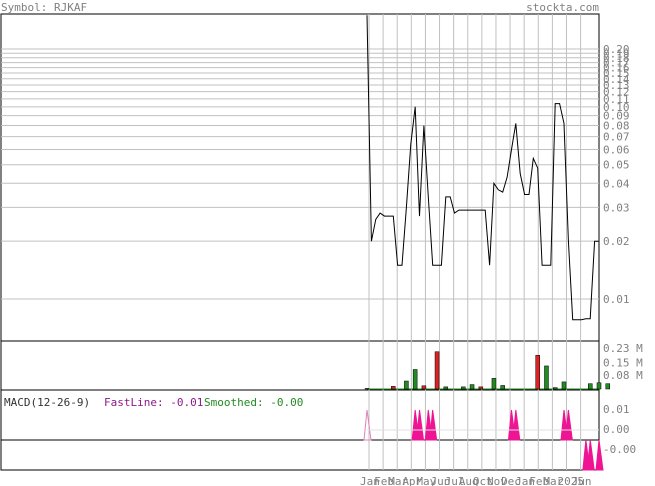 Image resolution: width=655 pixels, height=486 pixels. Describe the element at coordinates (616, 409) in the screenshot. I see `macd-tick-0: 0.01` at that location.